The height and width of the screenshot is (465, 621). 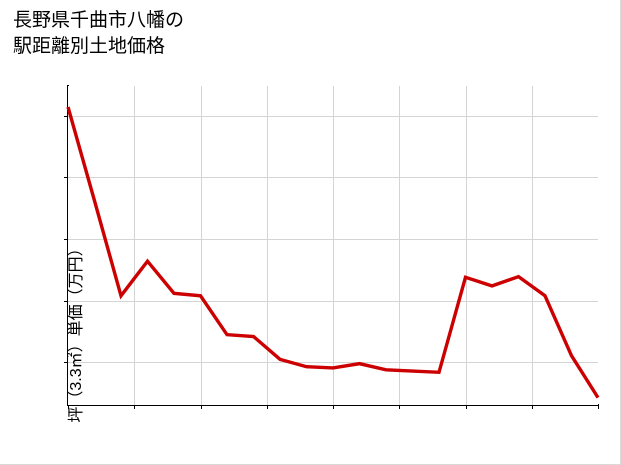 What do you see at coordinates (76, 331) in the screenshot?
I see `y-axis-label: 坪（3.3㎡）単価（万円）` at bounding box center [76, 331].